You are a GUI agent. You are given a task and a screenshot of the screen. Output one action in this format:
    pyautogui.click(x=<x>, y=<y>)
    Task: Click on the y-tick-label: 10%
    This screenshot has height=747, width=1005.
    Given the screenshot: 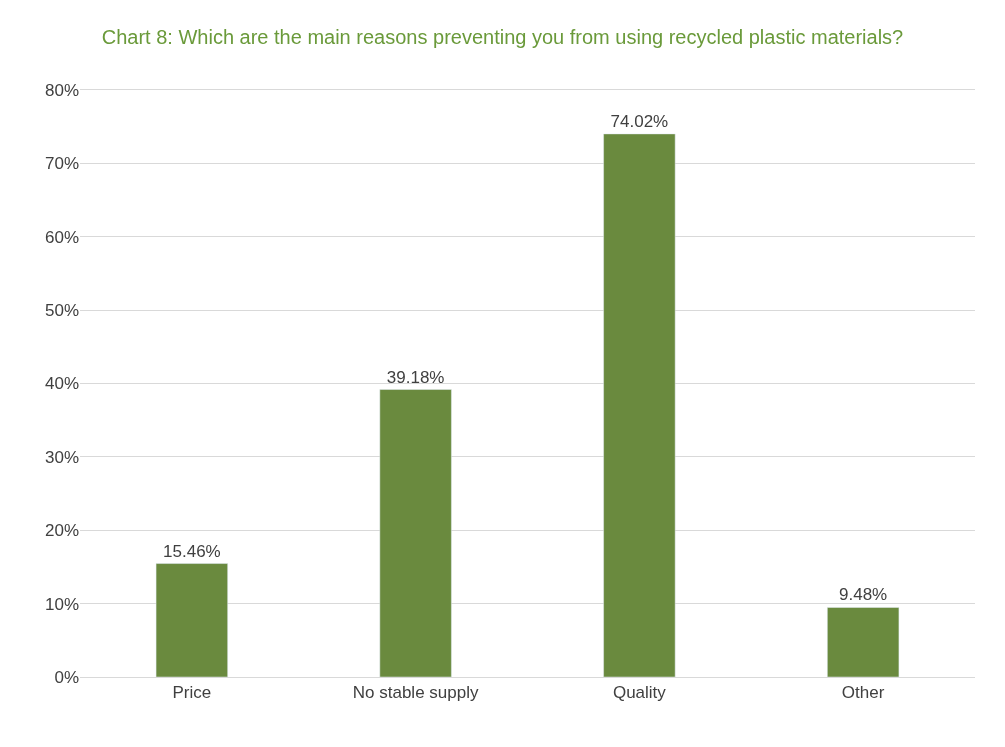 What is the action you would take?
    pyautogui.click(x=61, y=604)
    